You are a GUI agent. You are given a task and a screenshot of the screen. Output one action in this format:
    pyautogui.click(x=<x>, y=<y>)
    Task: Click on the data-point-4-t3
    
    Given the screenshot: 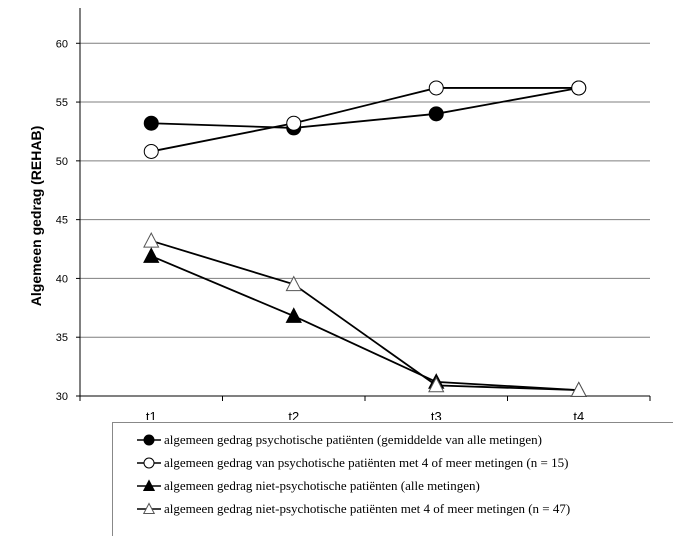 What is the action you would take?
    pyautogui.click(x=436, y=384)
    